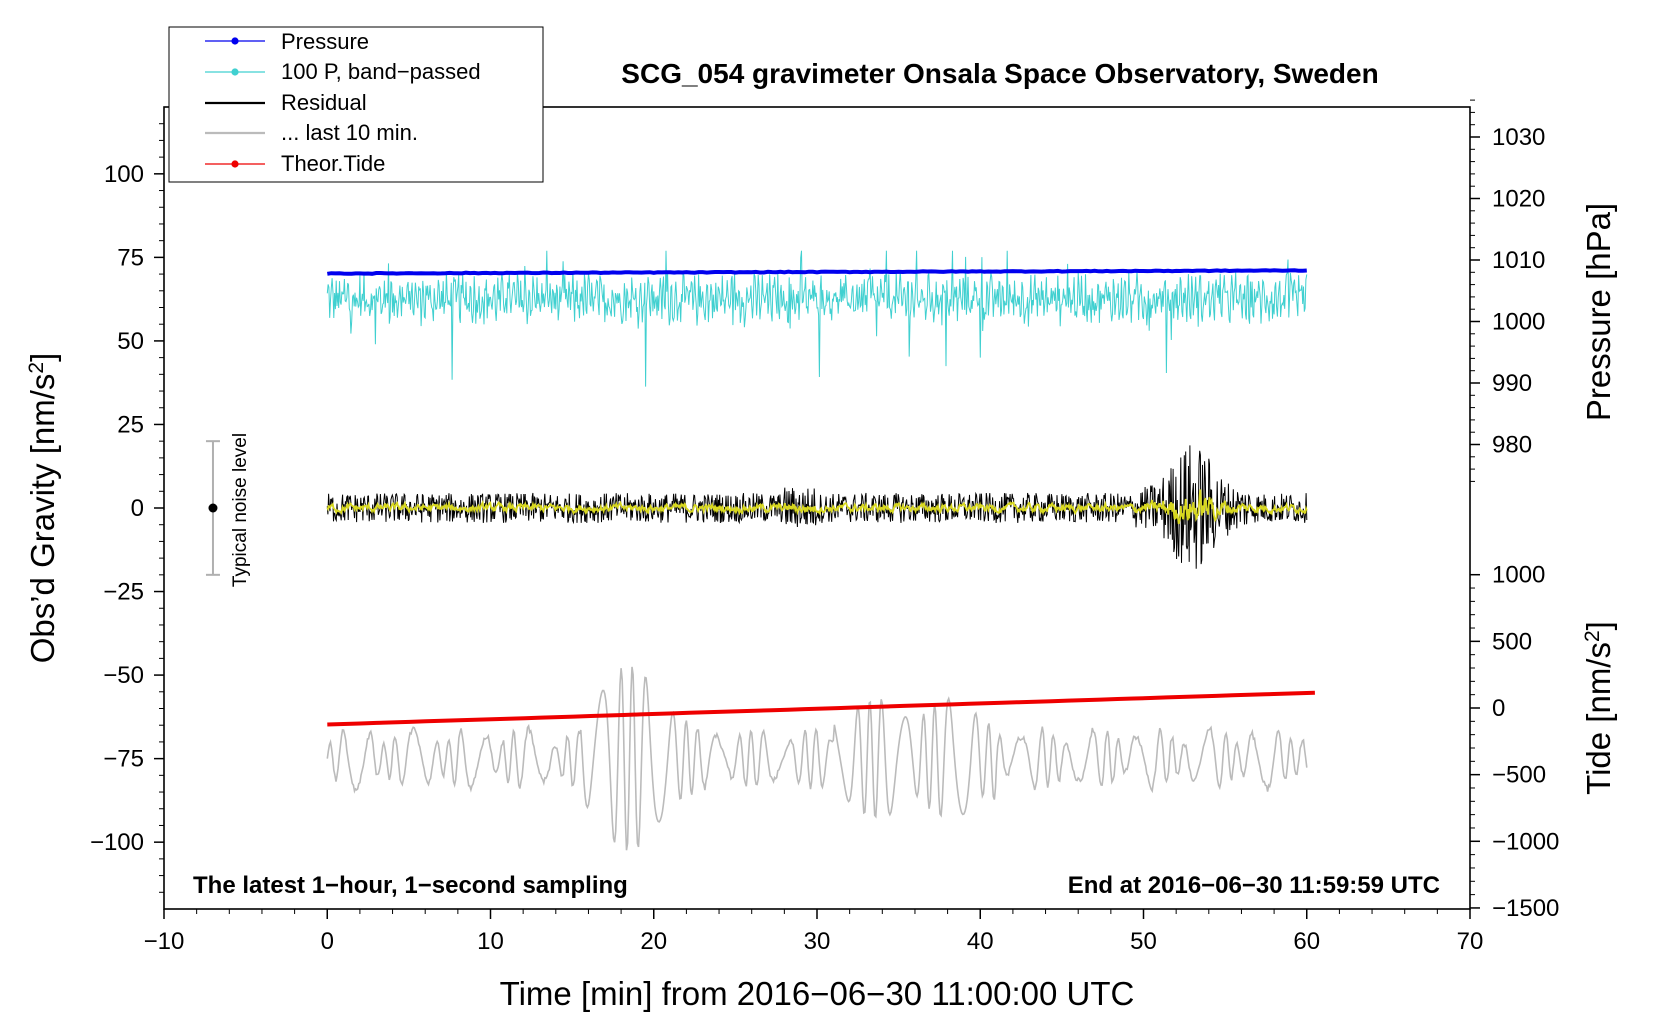  Describe the element at coordinates (817, 993) in the screenshot. I see `x-axis-title: Time [min] from 2016−06−30 11:00:00 UTC` at that location.